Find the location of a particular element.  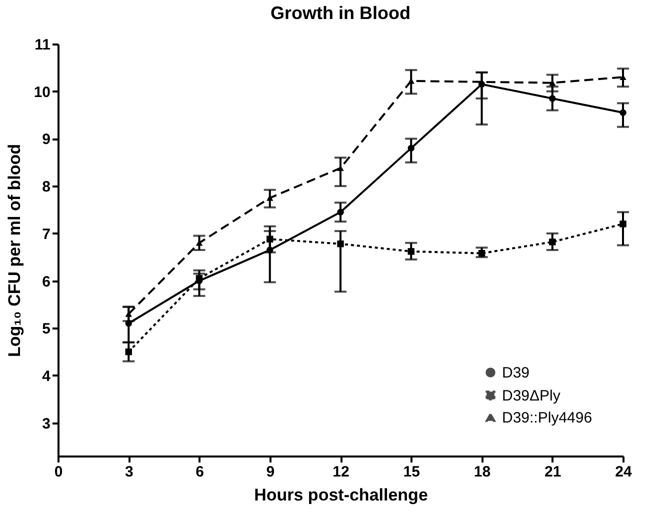

x-tick-label: 12 is located at coordinates (341, 472).